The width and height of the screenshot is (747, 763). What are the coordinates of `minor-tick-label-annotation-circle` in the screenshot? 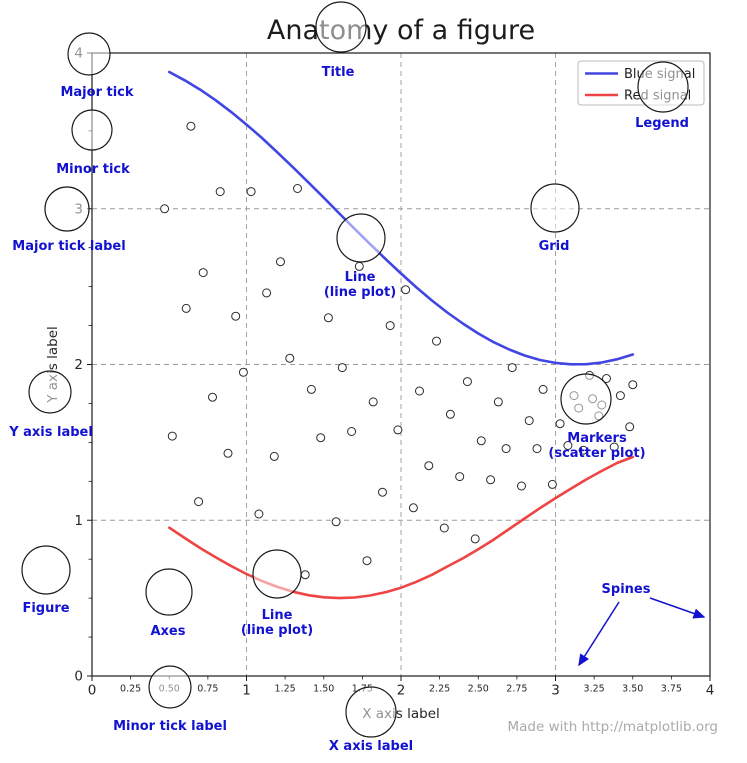 It's located at (170, 687).